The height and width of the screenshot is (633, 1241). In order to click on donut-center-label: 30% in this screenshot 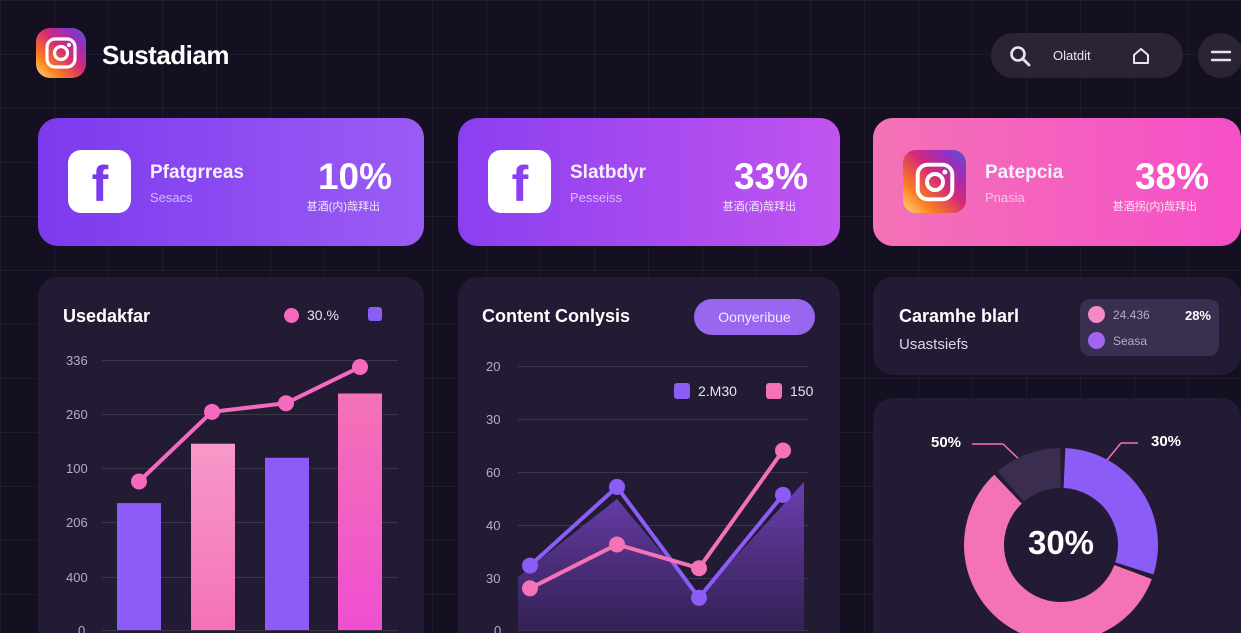, I will do `click(1061, 542)`.